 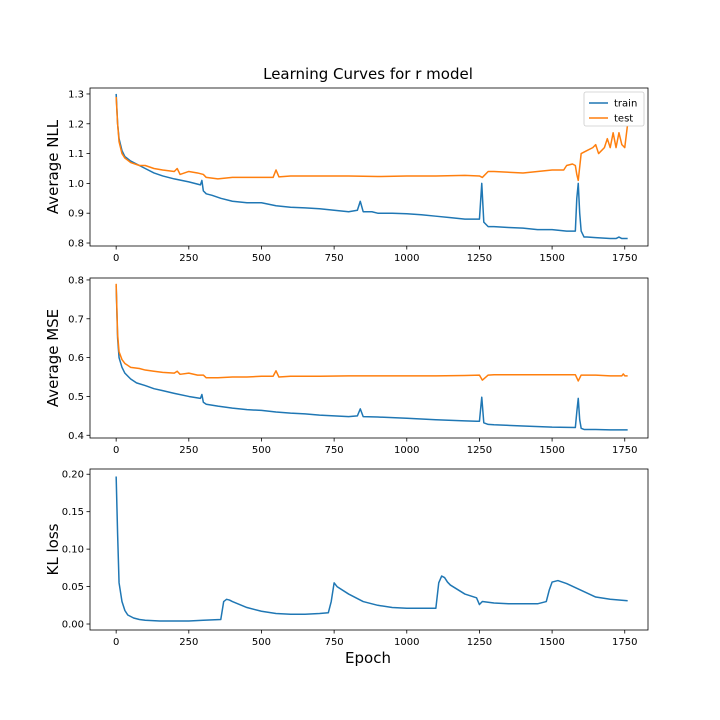 What do you see at coordinates (76, 436) in the screenshot?
I see `y-tick-label: 0.4` at bounding box center [76, 436].